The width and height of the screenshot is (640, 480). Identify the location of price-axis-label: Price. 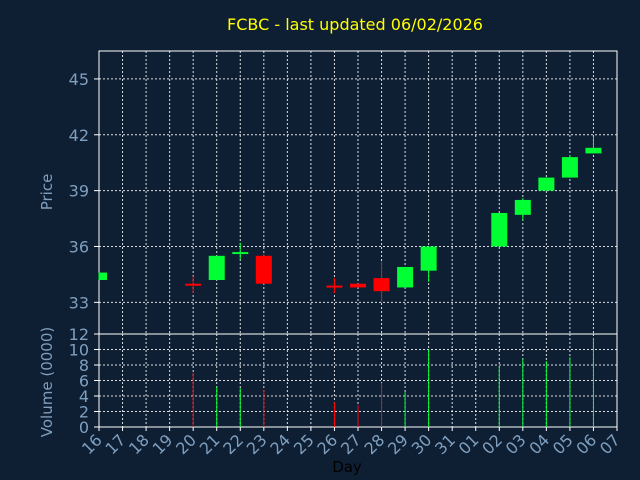
(47, 192).